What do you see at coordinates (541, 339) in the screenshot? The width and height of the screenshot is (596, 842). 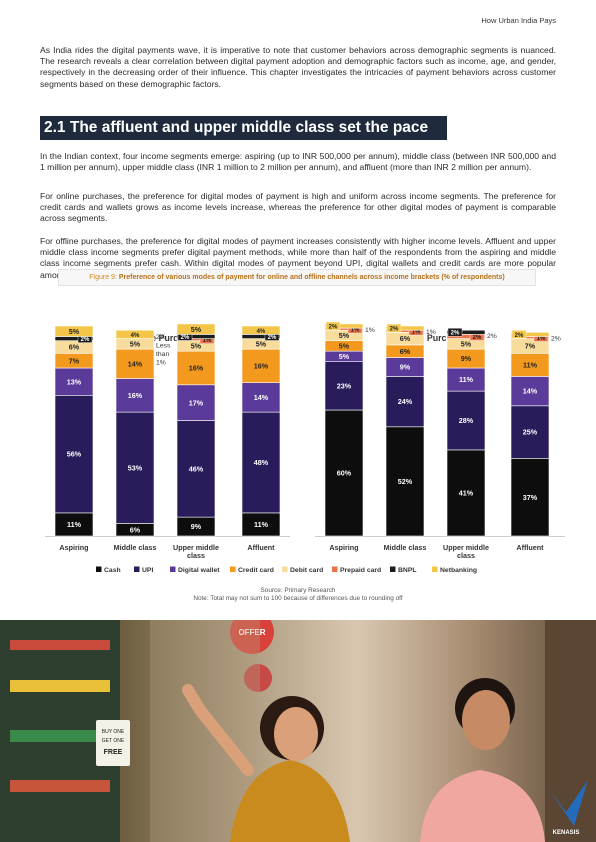 I see `bar-label-1-3-5: 1%` at bounding box center [541, 339].